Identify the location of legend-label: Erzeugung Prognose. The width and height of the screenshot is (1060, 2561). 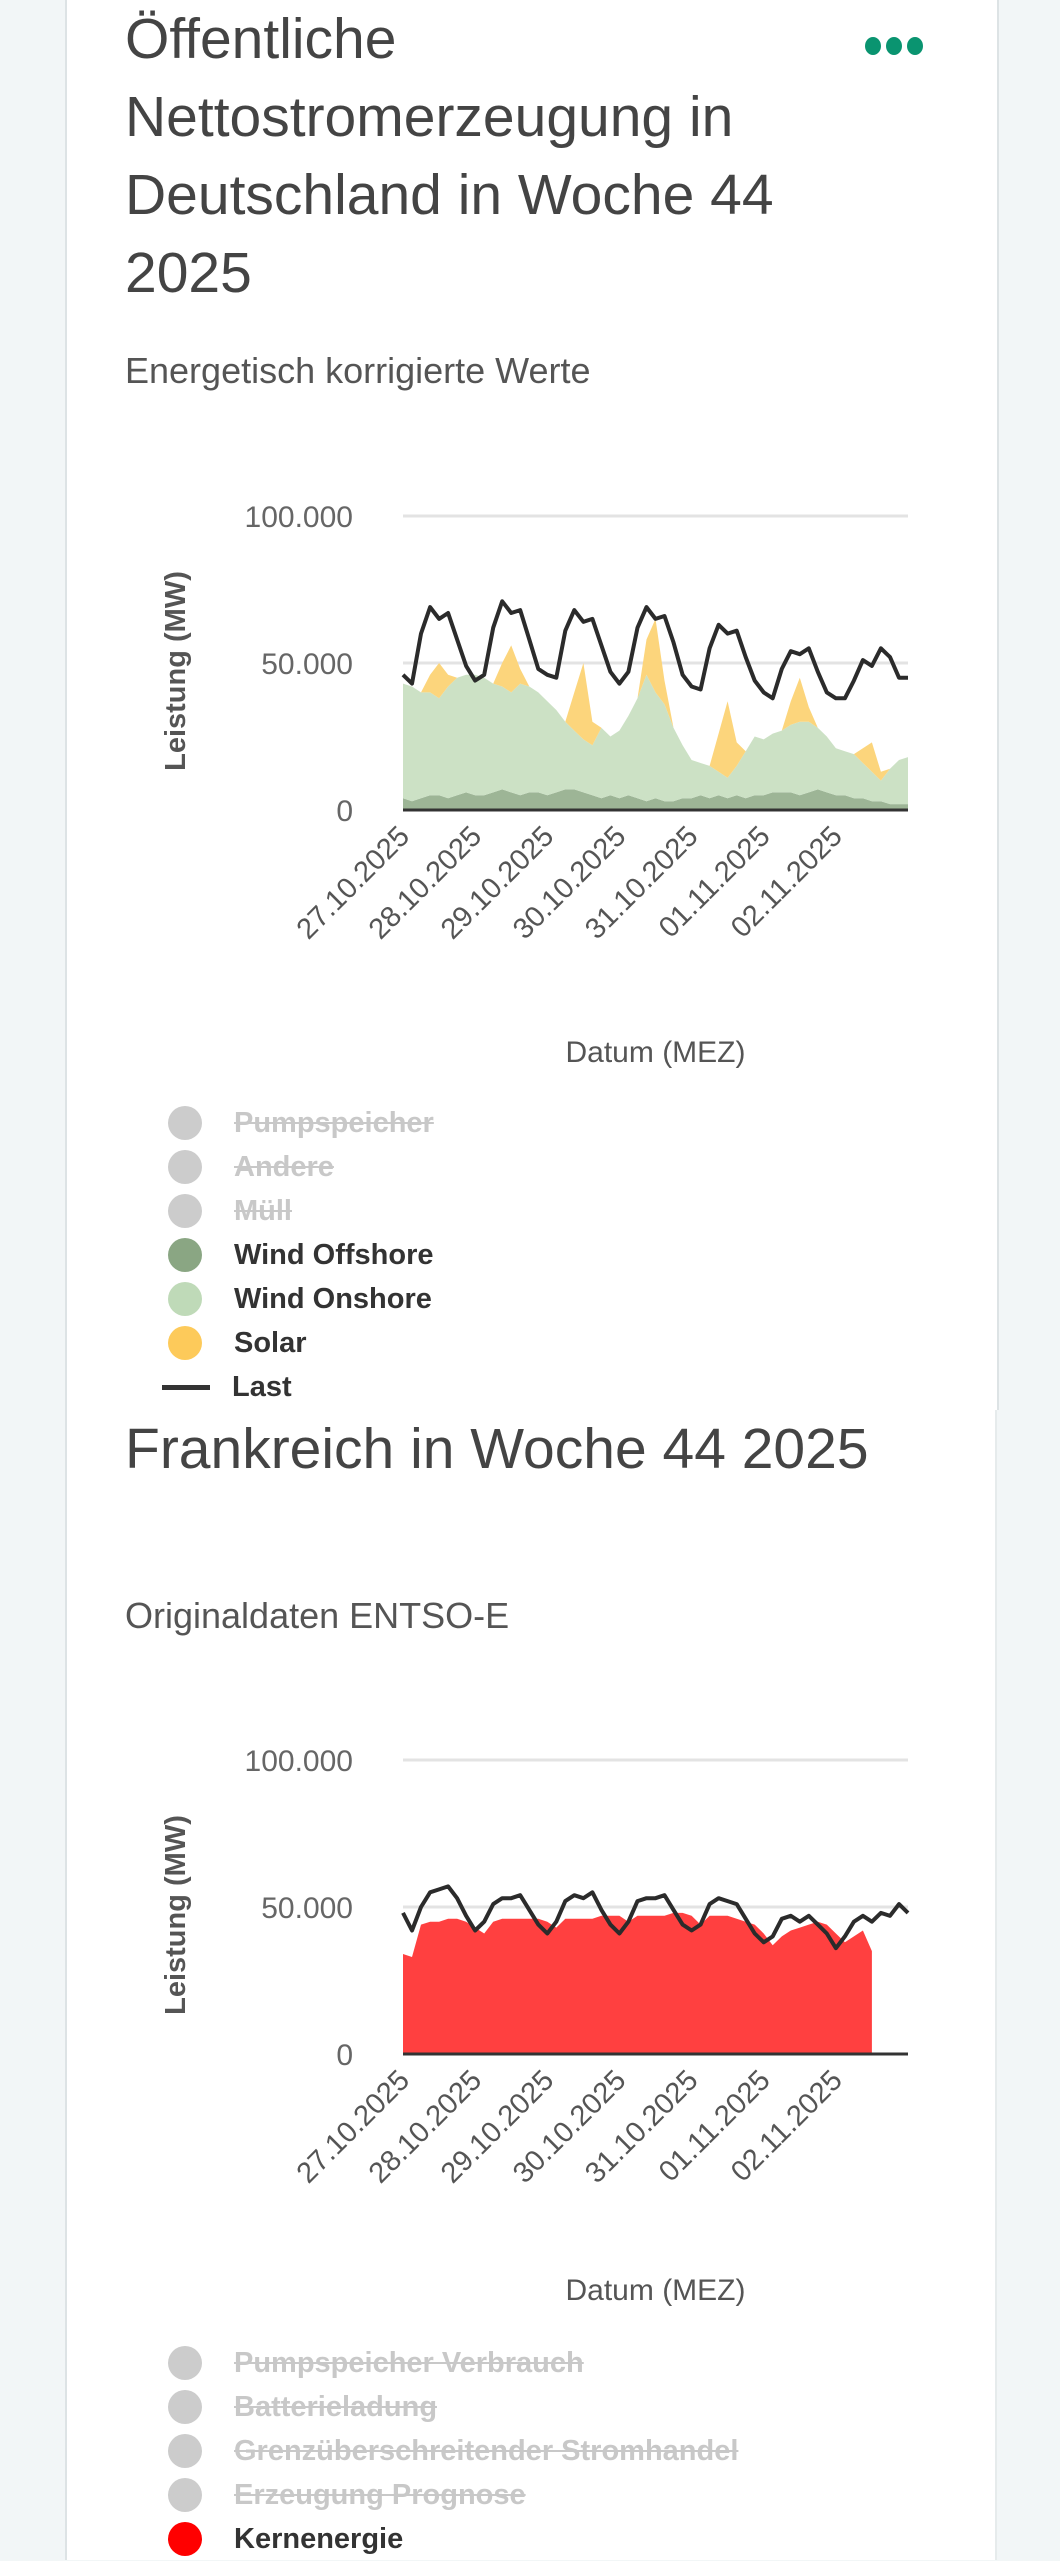
(380, 2494).